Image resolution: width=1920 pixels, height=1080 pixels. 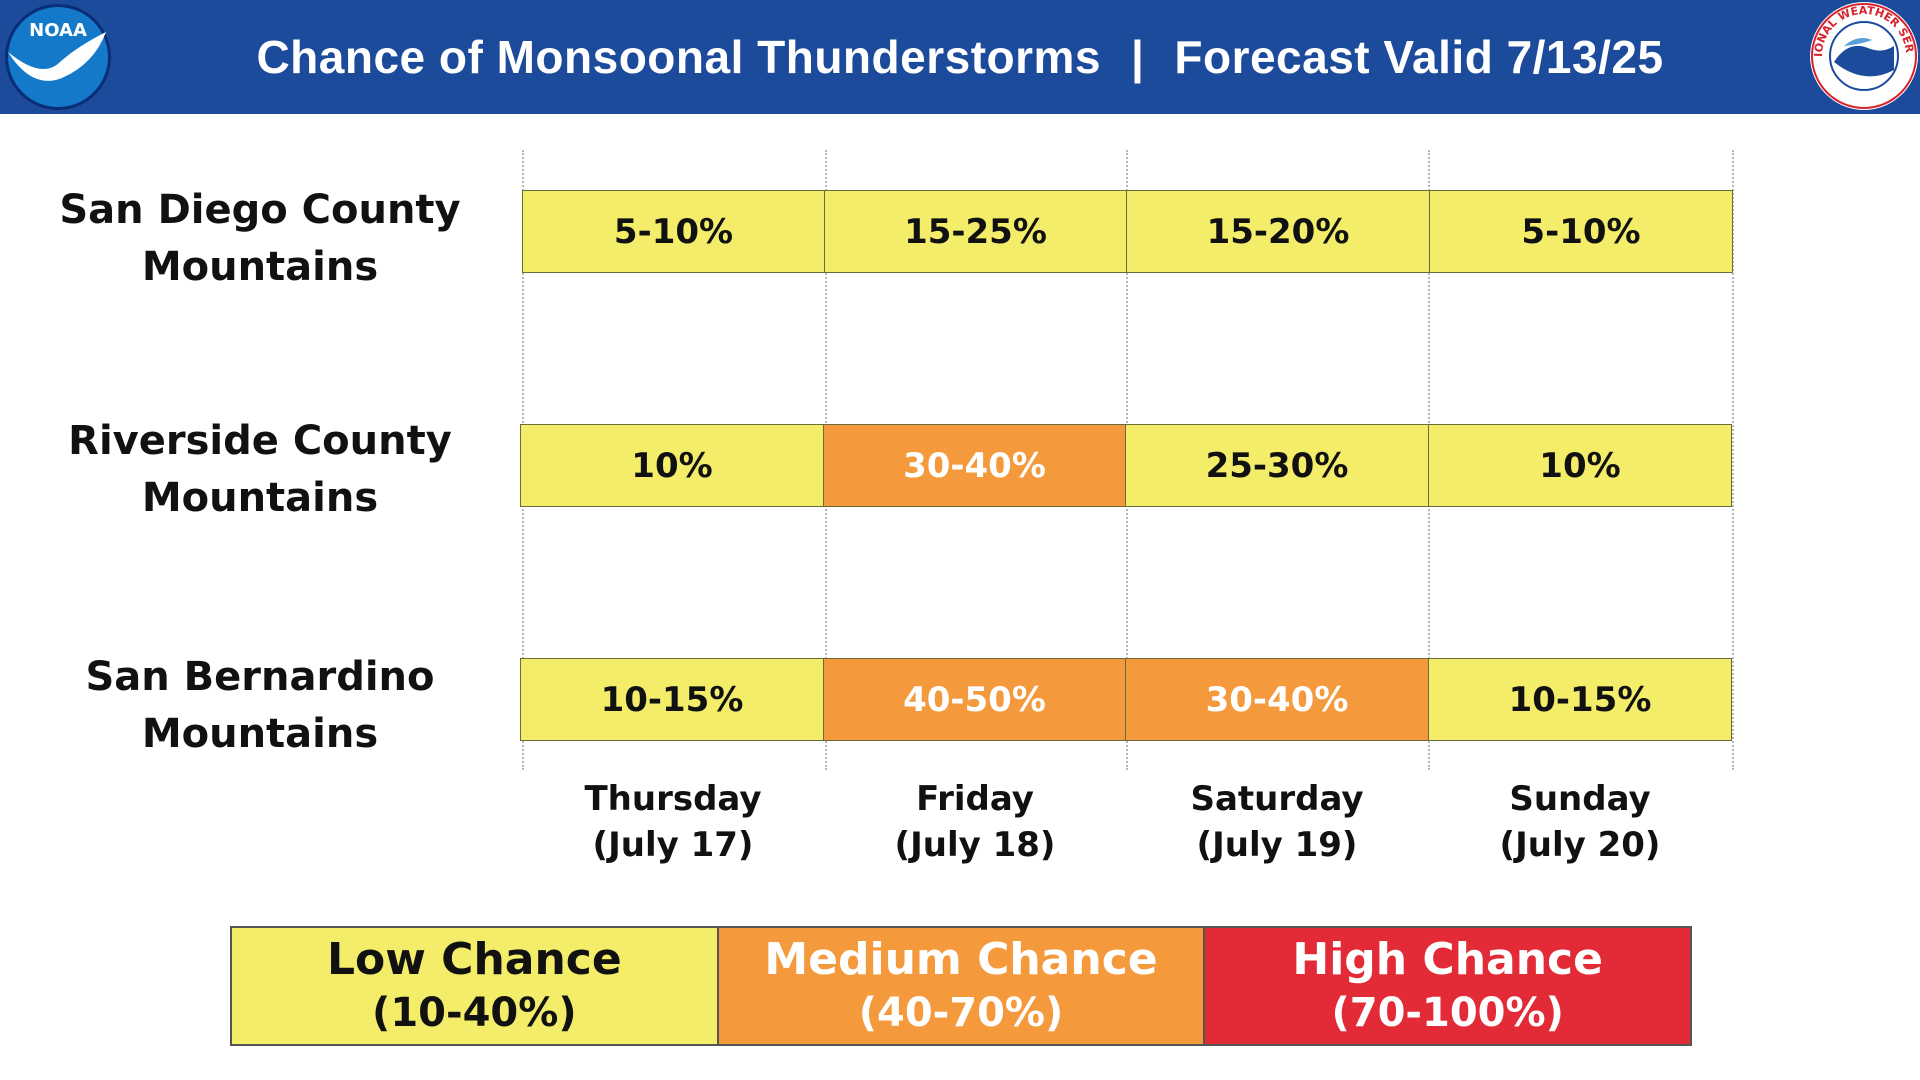 What do you see at coordinates (1419, 57) in the screenshot?
I see `forecast-valid-text: Forecast Valid 7/13/25` at bounding box center [1419, 57].